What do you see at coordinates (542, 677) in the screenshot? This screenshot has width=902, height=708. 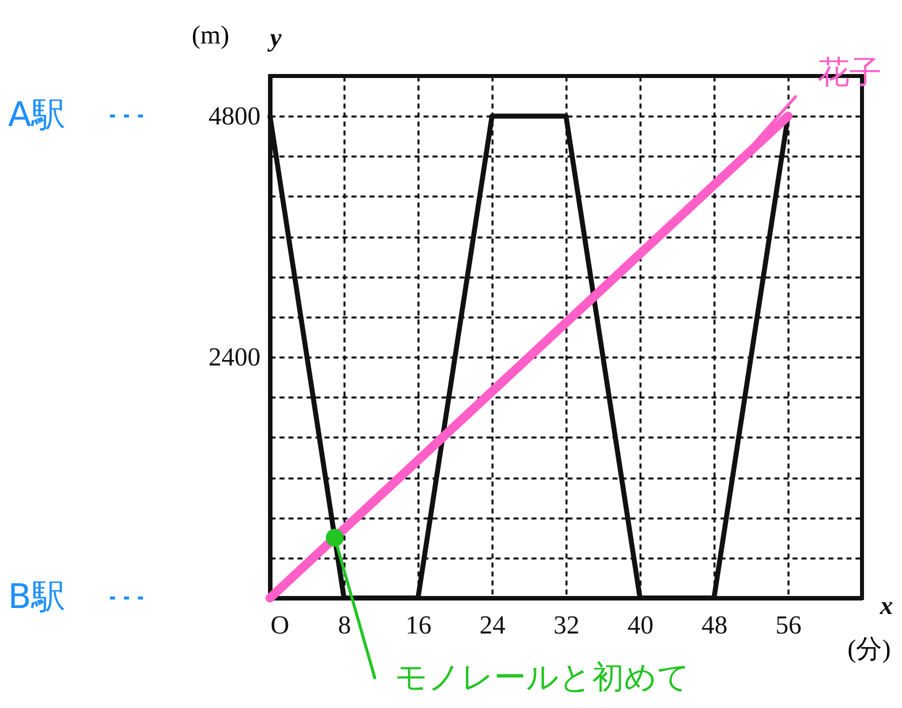 I see `annotation: モノレールと初めて` at bounding box center [542, 677].